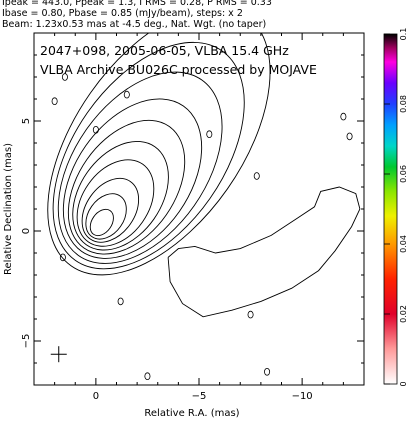 This screenshot has height=424, width=409. Describe the element at coordinates (164, 50) in the screenshot. I see `chart-title: 2047+098, 2005-06-05, VLBA 15.4 GHz` at that location.